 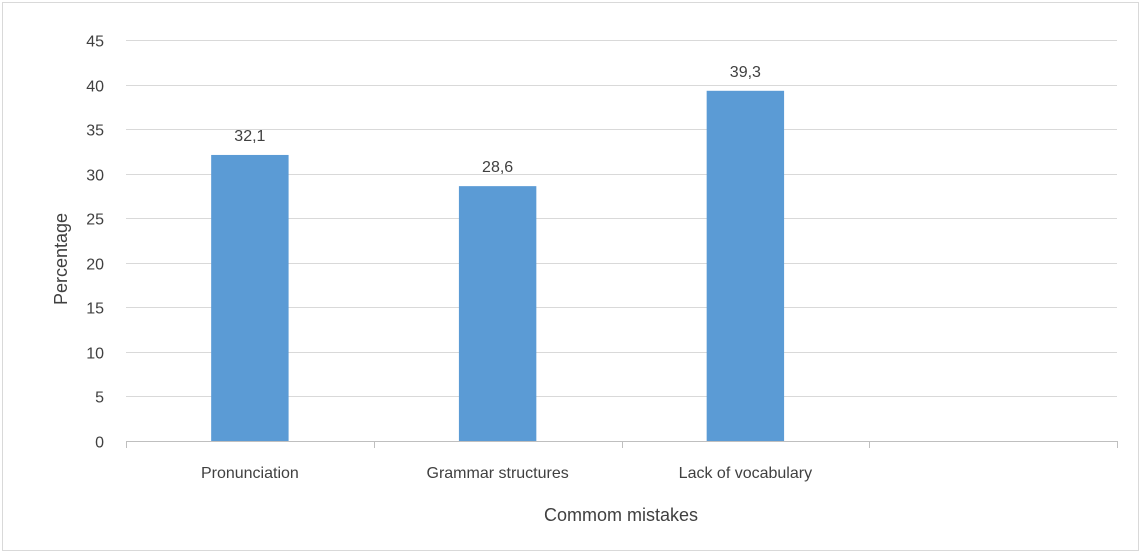 What do you see at coordinates (99, 443) in the screenshot?
I see `y-tick-label: 0` at bounding box center [99, 443].